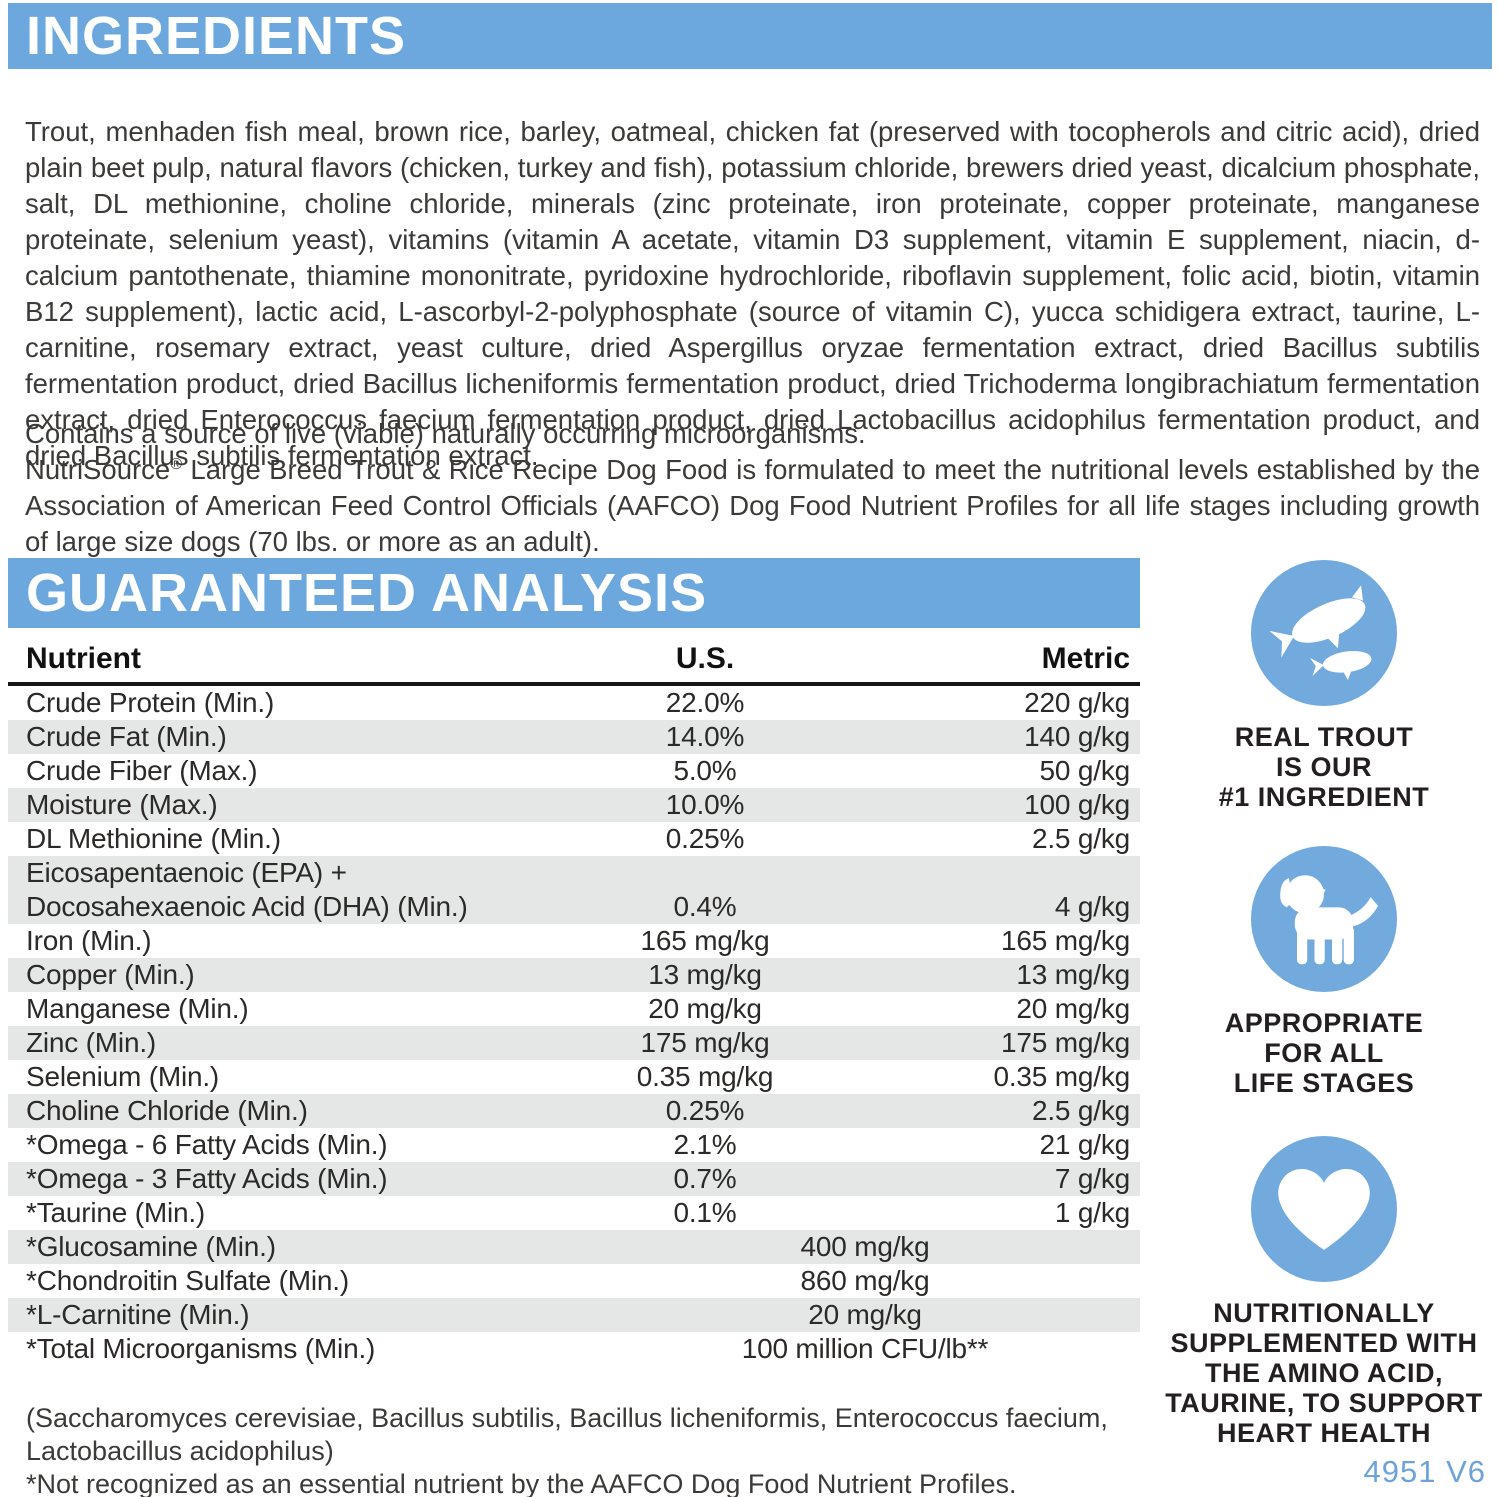 The height and width of the screenshot is (1497, 1500). What do you see at coordinates (1424, 1471) in the screenshot?
I see `product-code: 4951 V6` at bounding box center [1424, 1471].